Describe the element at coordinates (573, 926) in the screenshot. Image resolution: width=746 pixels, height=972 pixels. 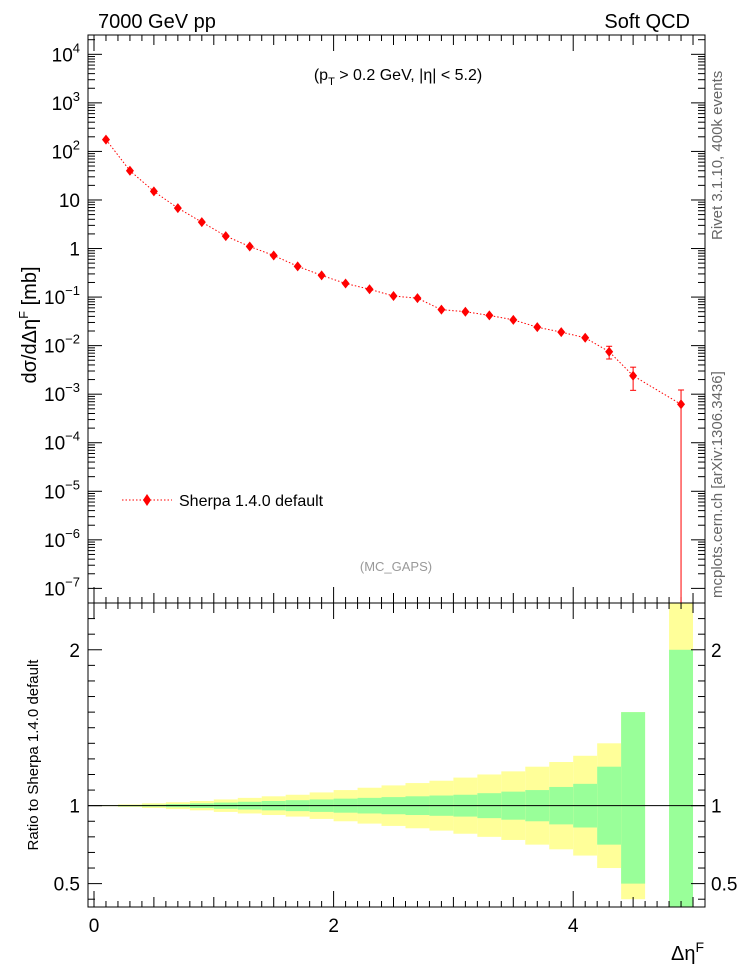
I see `x-tick-label: 4` at that location.